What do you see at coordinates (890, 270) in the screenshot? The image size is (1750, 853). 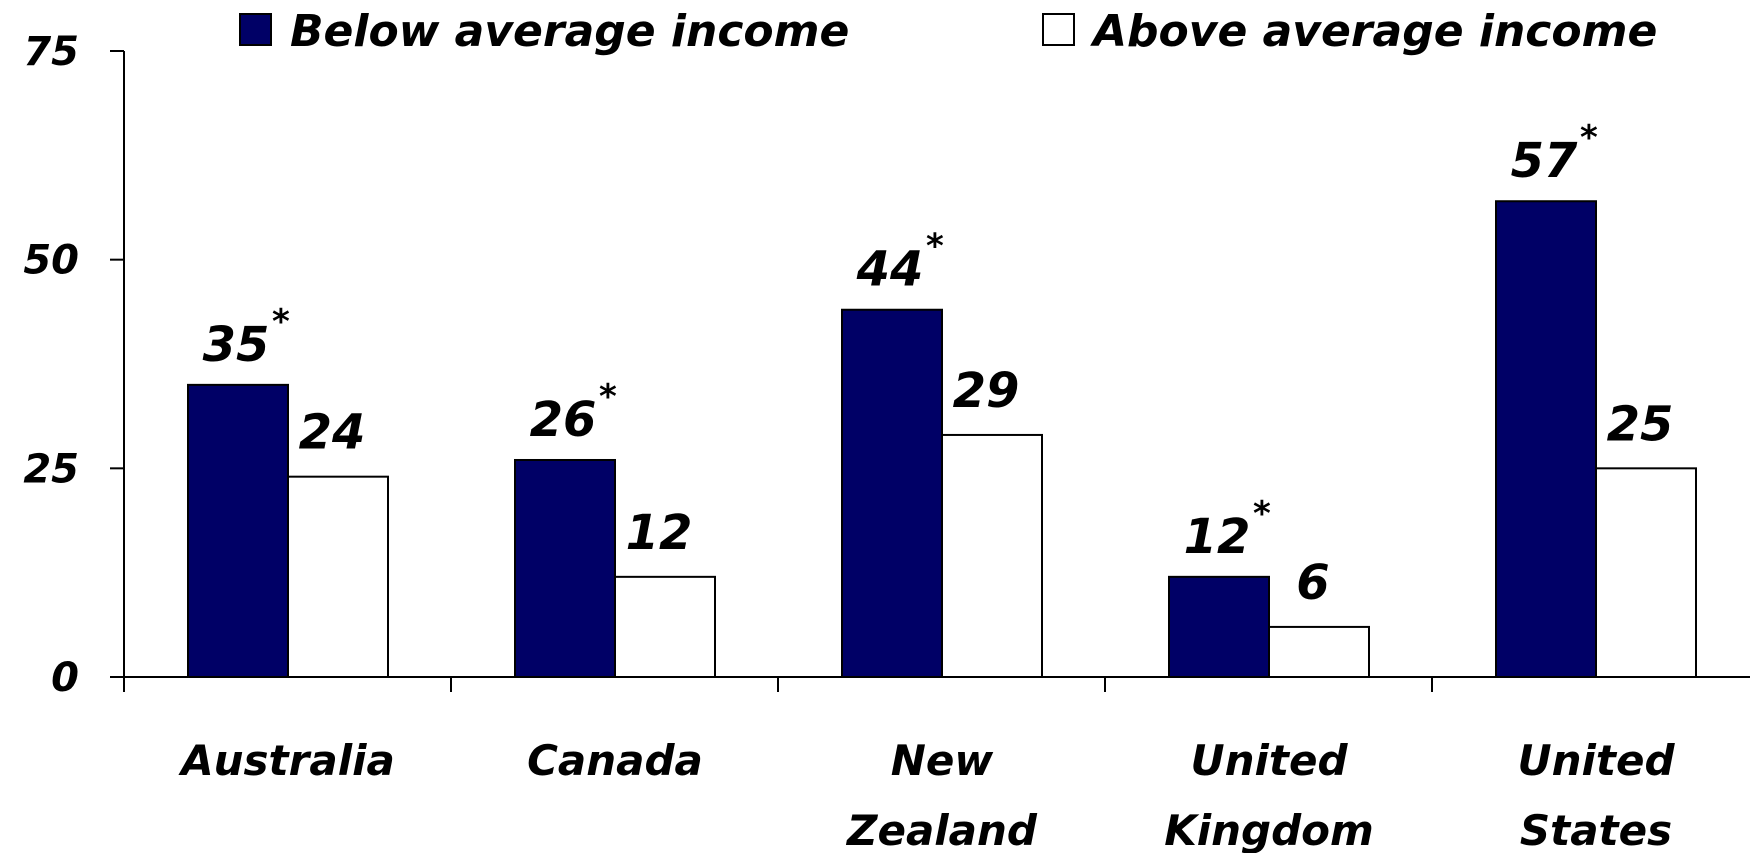 I see `value-label-below-average: 44` at bounding box center [890, 270].